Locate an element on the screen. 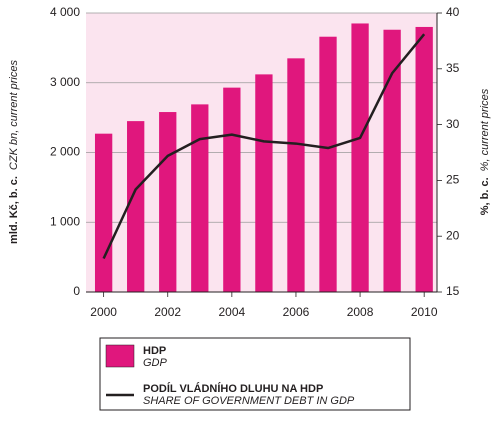 The width and height of the screenshot is (493, 421). y2-tick-label: 15 is located at coordinates (453, 291).